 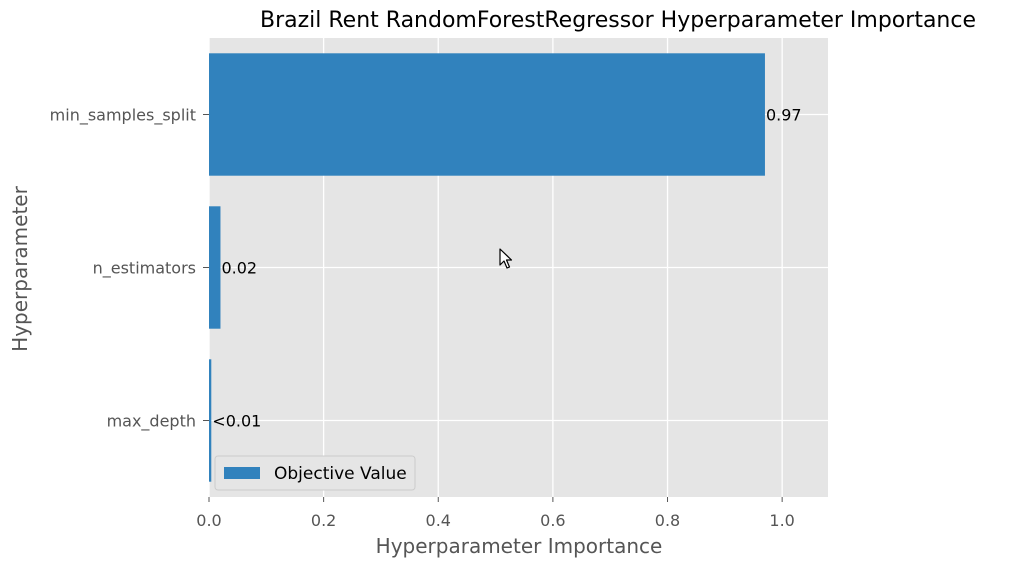 What do you see at coordinates (236, 421) in the screenshot?
I see `bar-value-label: <0.01` at bounding box center [236, 421].